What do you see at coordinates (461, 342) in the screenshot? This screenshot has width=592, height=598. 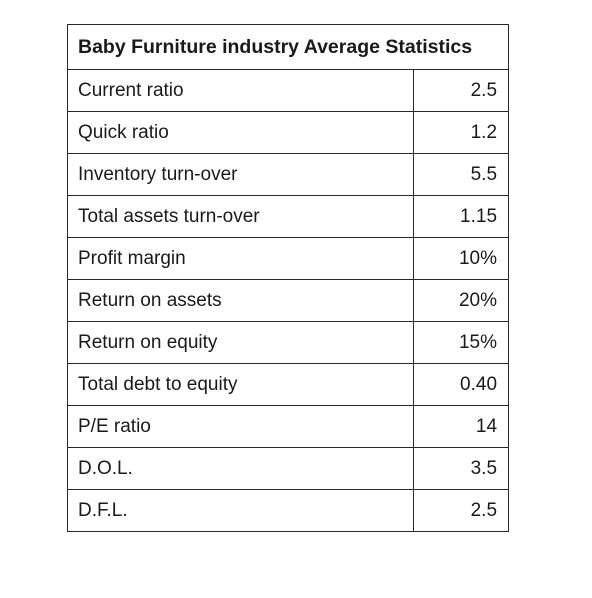 I see `row-value: 15%` at bounding box center [461, 342].